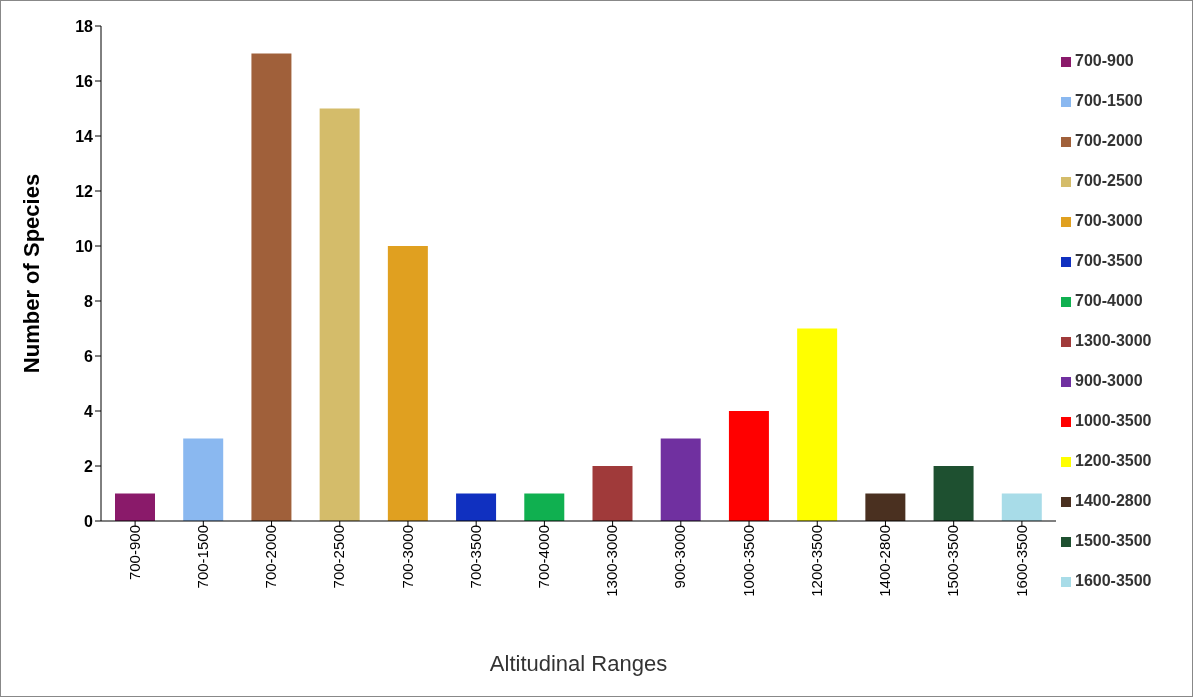  What do you see at coordinates (84, 136) in the screenshot?
I see `y-tick-label: 14` at bounding box center [84, 136].